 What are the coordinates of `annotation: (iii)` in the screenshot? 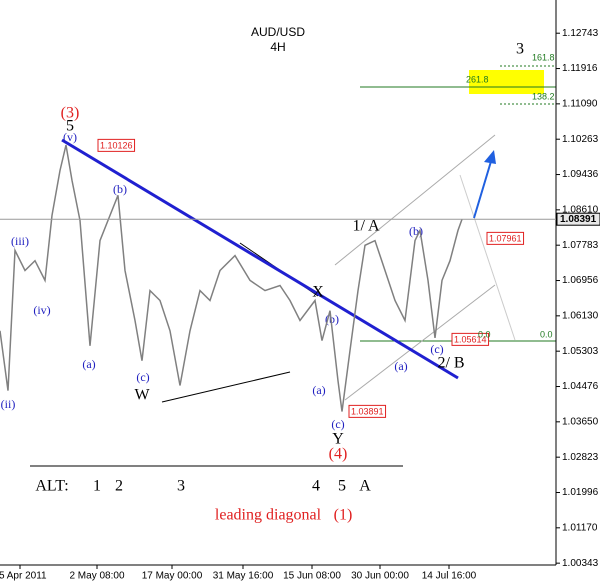 It's located at (20, 241).